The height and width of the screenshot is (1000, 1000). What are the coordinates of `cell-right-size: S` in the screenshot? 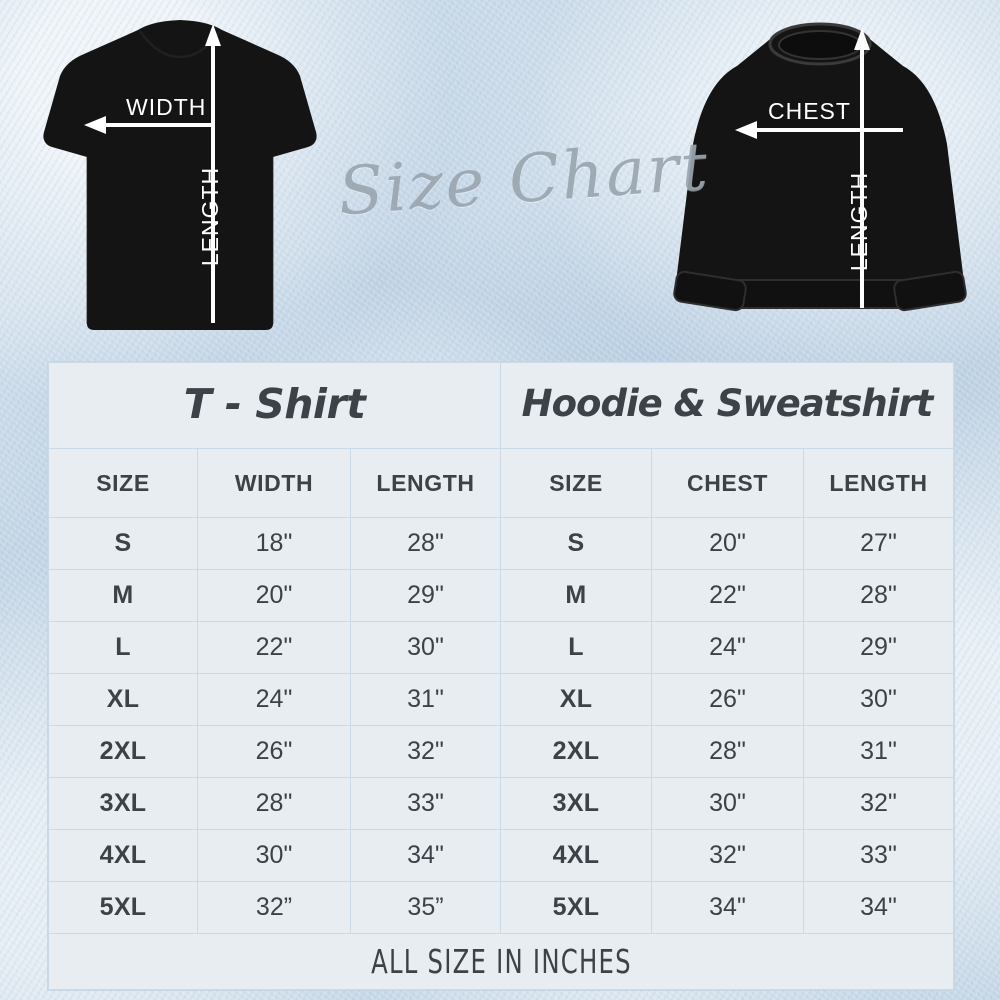 It's located at (576, 543).